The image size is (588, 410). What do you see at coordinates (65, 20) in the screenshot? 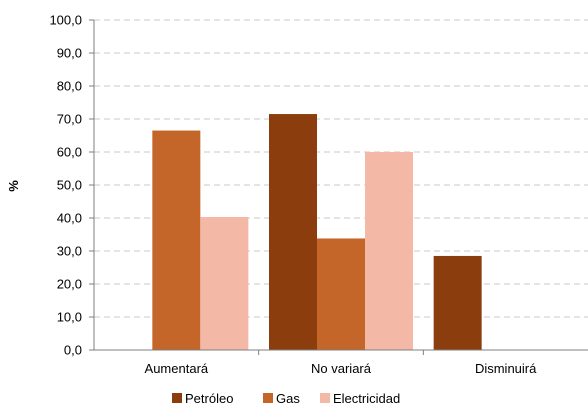
I see `y-tick-label: 100,0` at bounding box center [65, 20].